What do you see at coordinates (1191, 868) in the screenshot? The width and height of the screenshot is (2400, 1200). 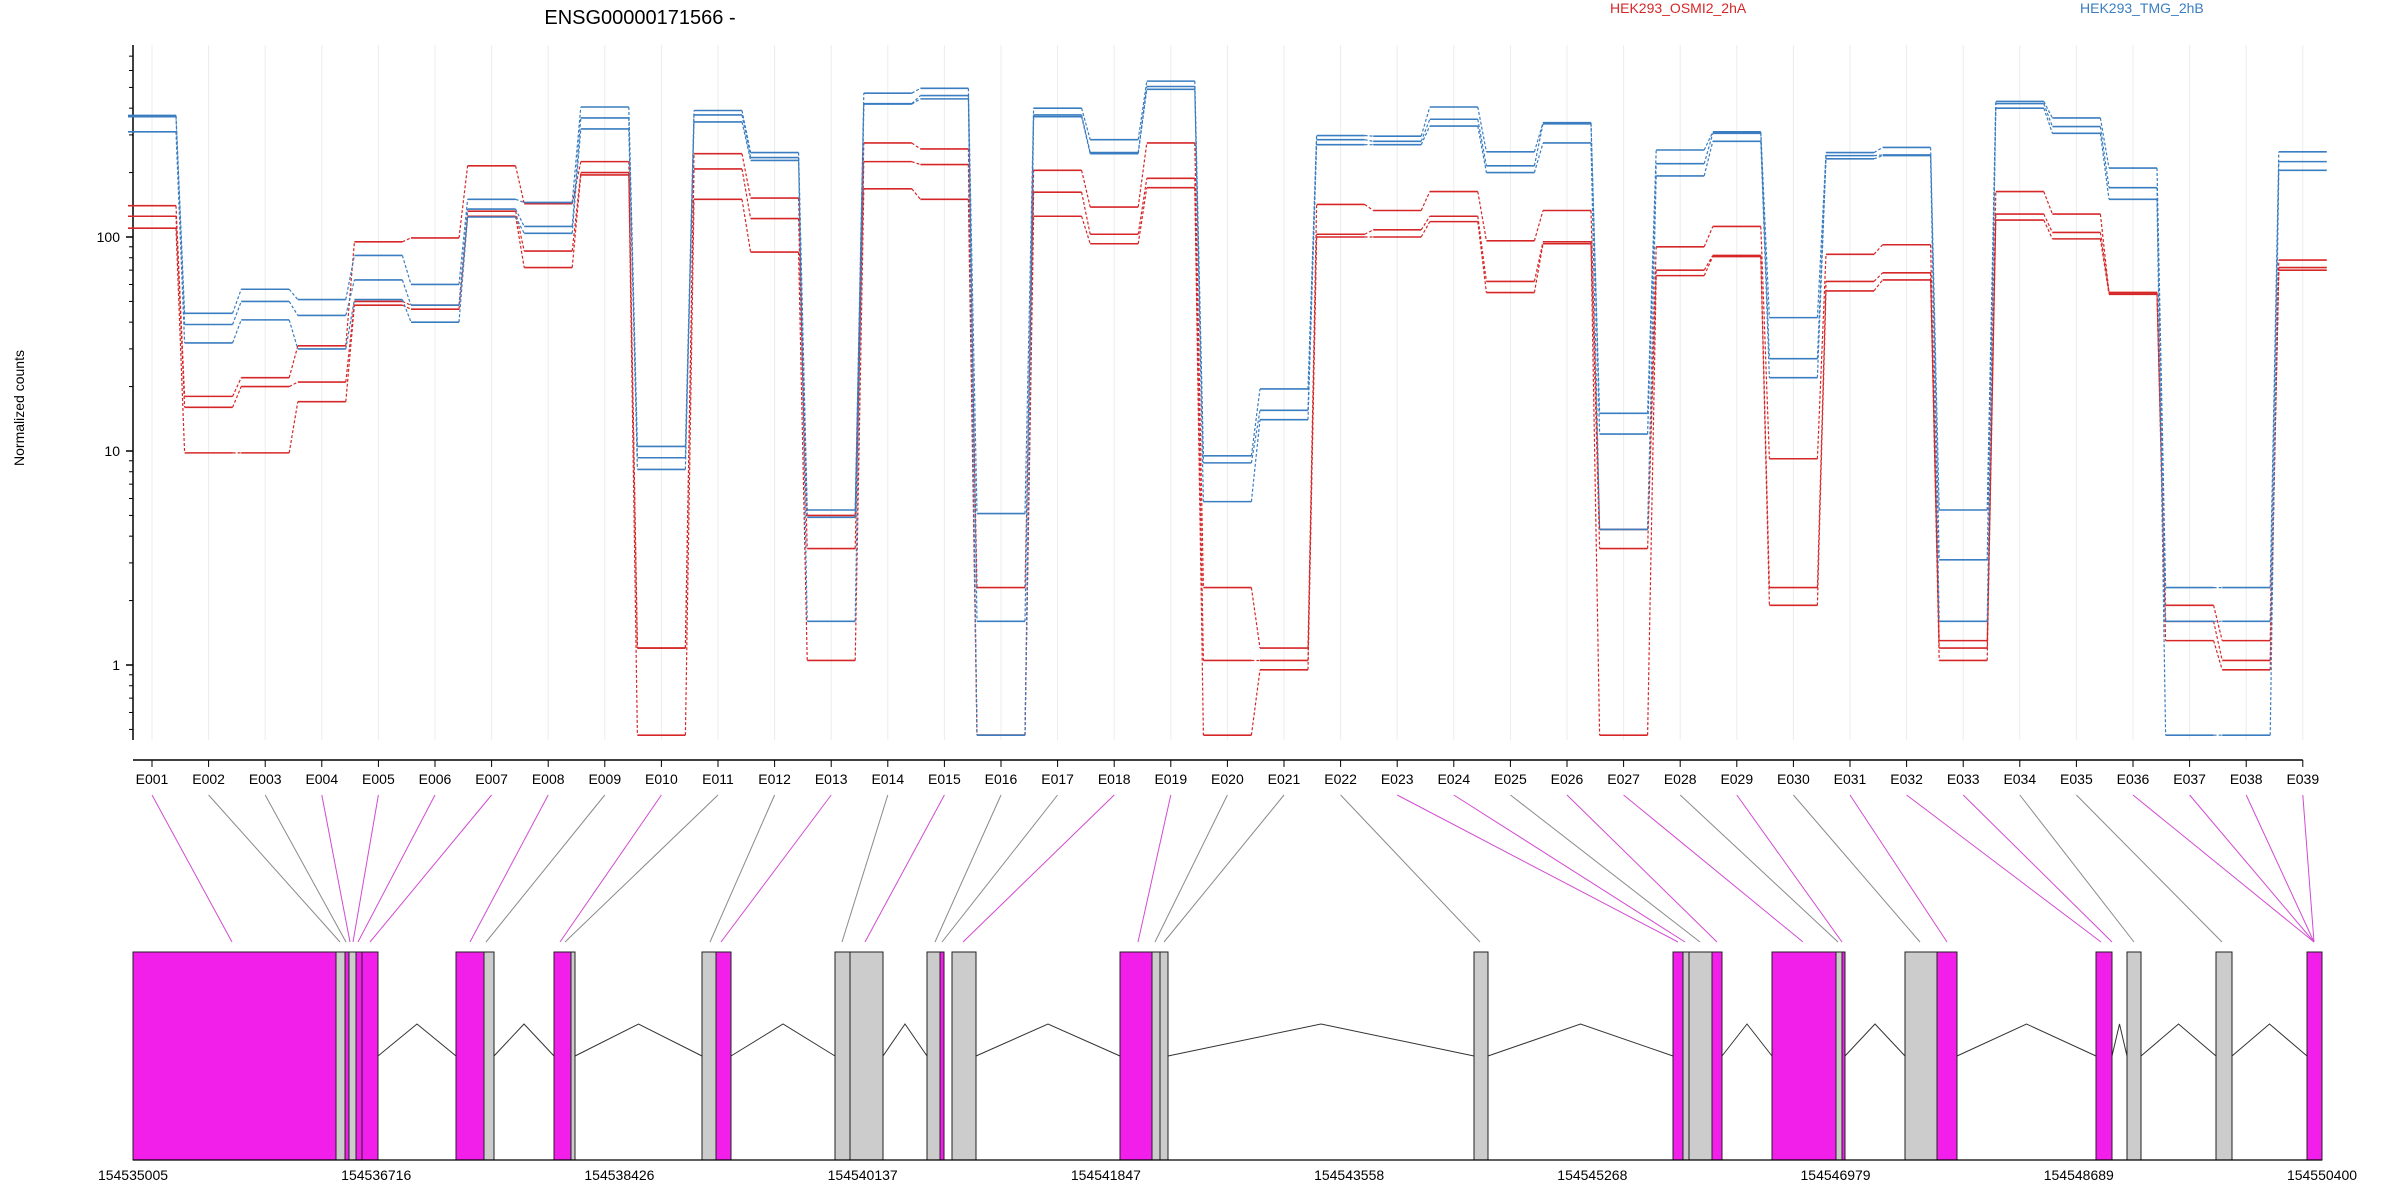 I see `connector-E020` at bounding box center [1191, 868].